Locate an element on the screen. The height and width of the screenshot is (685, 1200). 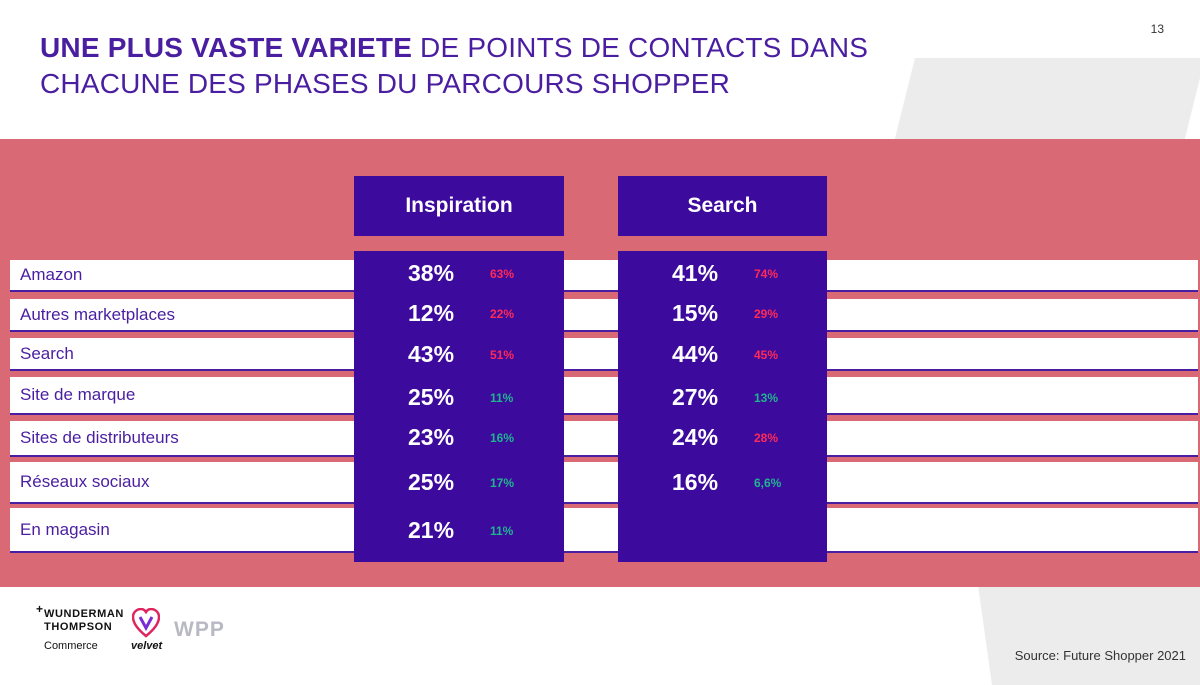
phase-header-search: Search is located at coordinates (722, 206).